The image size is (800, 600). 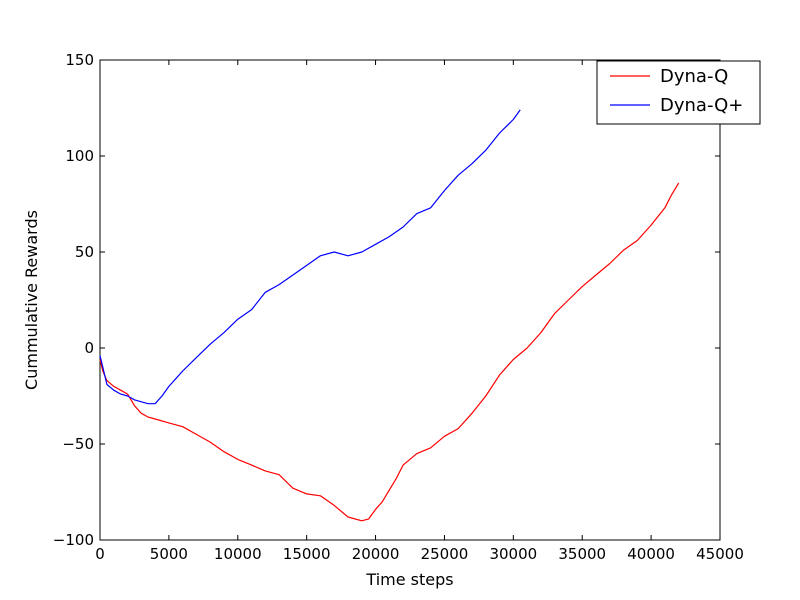 What do you see at coordinates (79, 60) in the screenshot?
I see `y-tick-label: 150` at bounding box center [79, 60].